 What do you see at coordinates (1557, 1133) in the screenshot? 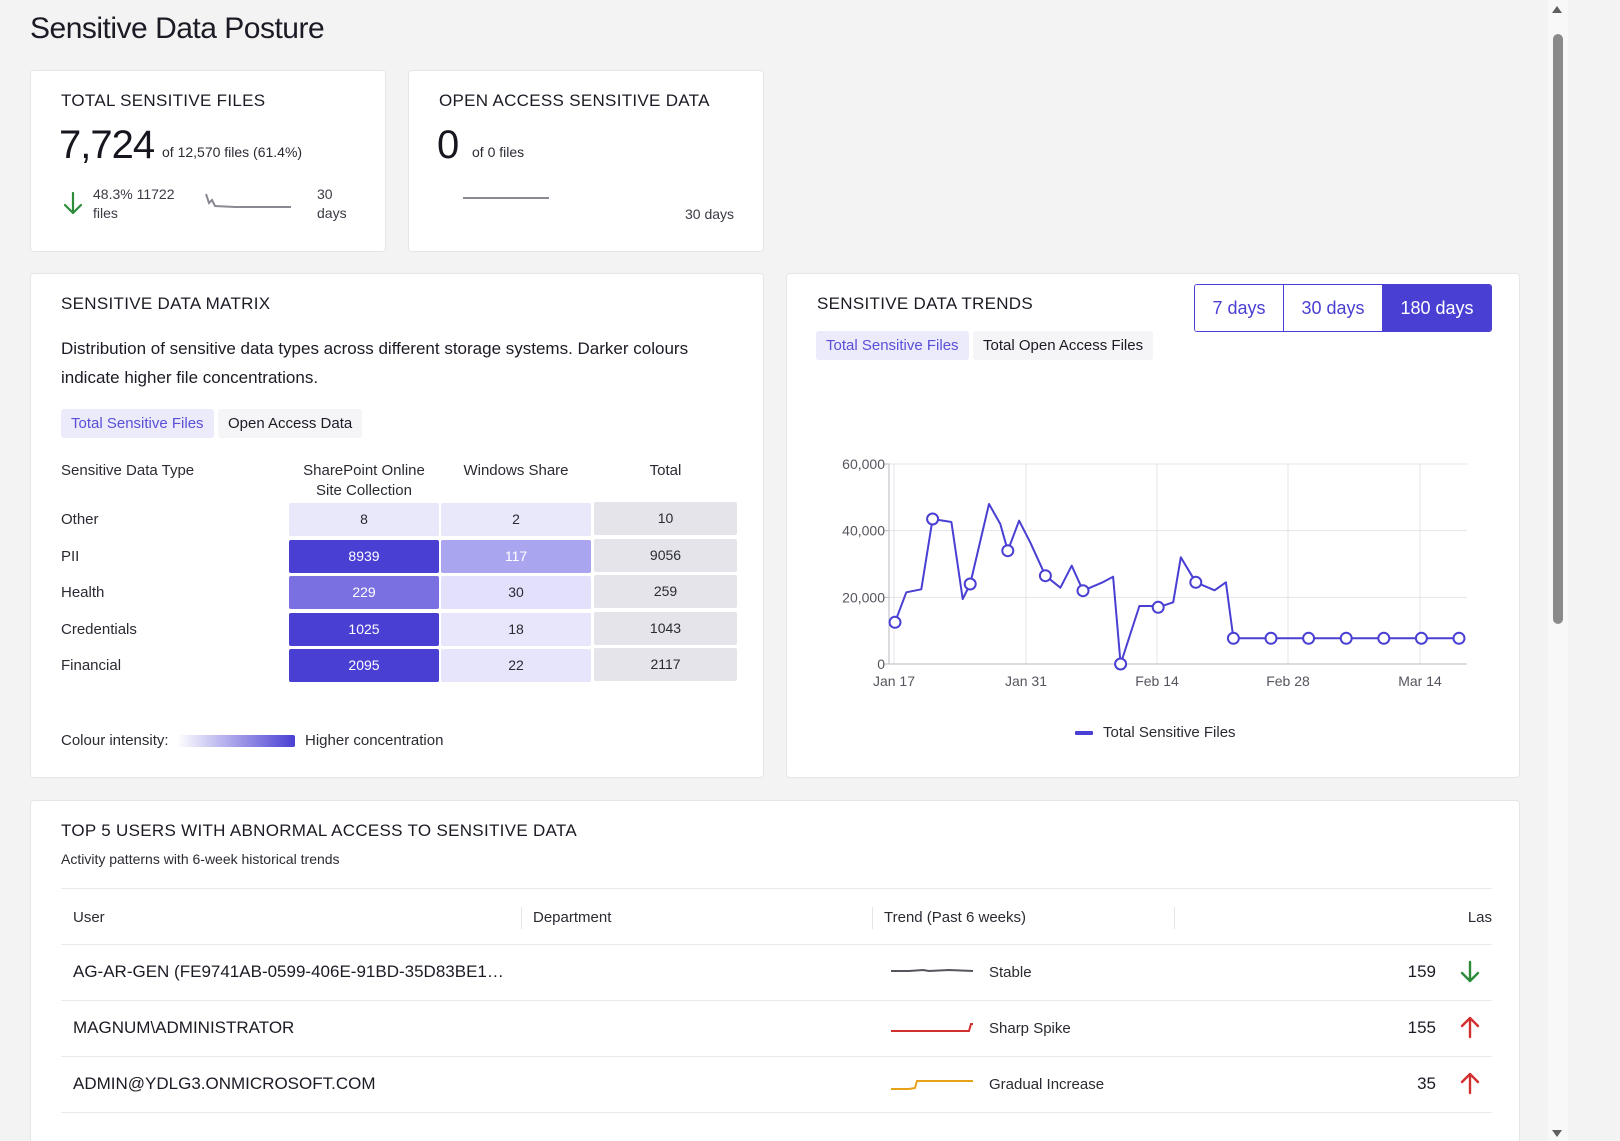
I see `scroll-down-arrow-icon` at bounding box center [1557, 1133].